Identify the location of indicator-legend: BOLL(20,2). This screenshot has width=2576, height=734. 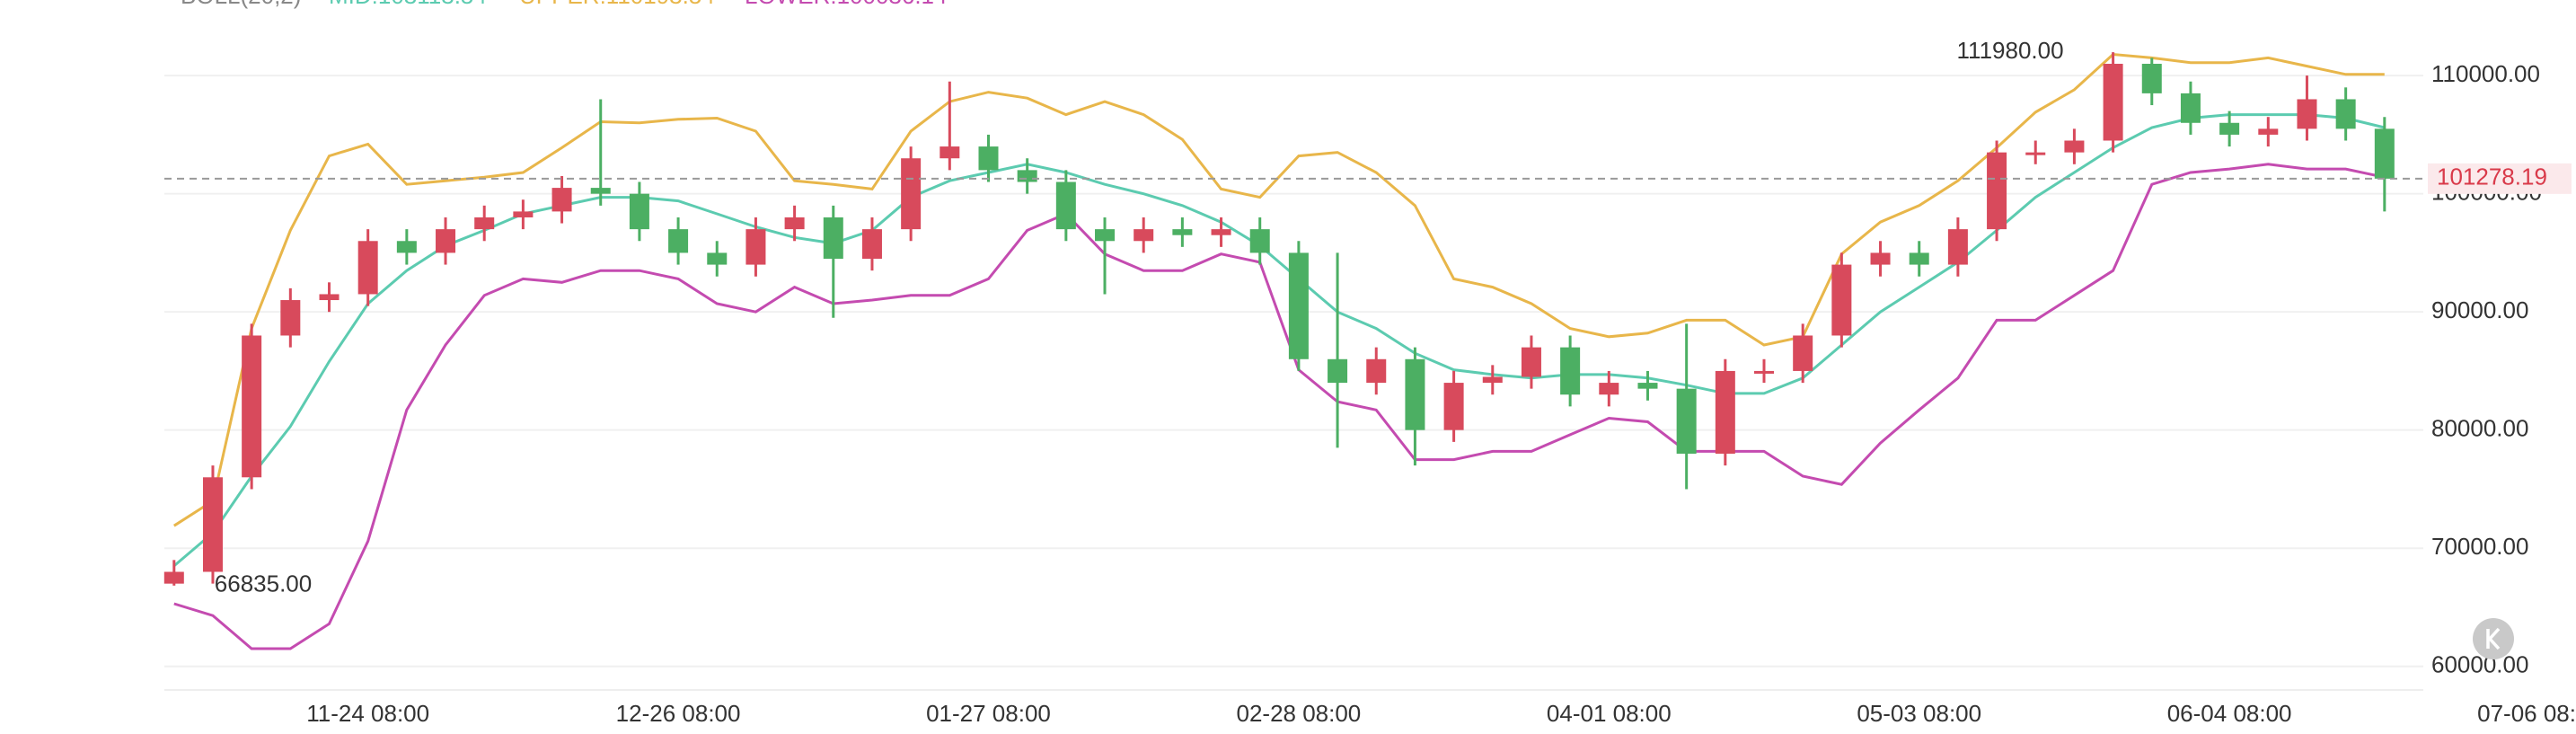
(241, 4).